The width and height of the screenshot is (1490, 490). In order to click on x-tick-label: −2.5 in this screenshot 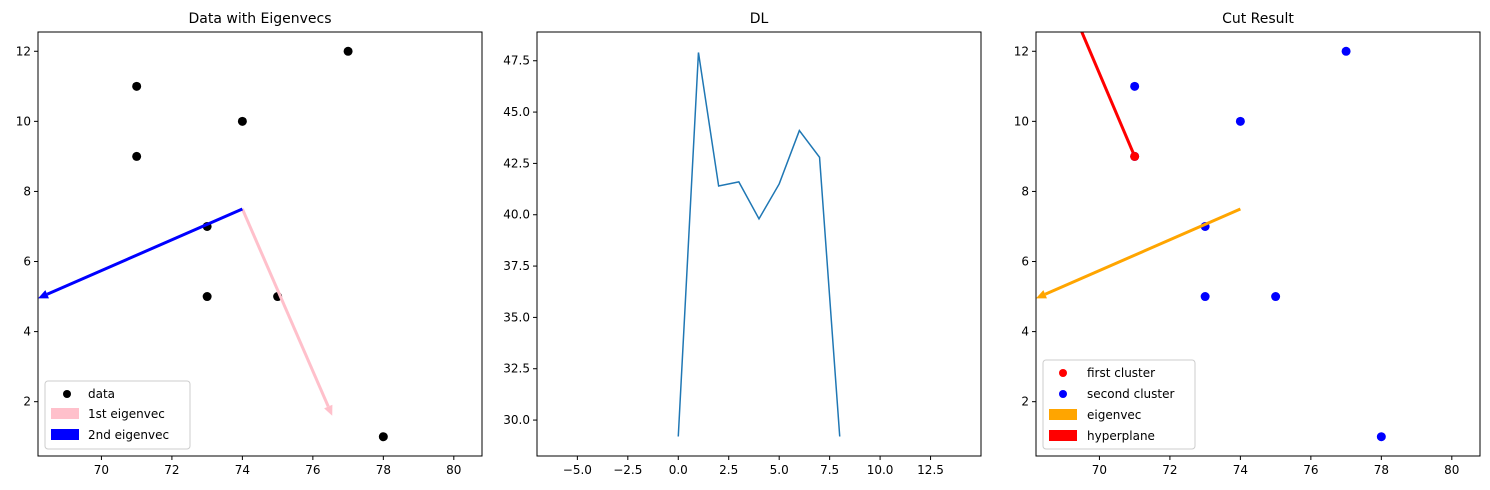, I will do `click(627, 470)`.